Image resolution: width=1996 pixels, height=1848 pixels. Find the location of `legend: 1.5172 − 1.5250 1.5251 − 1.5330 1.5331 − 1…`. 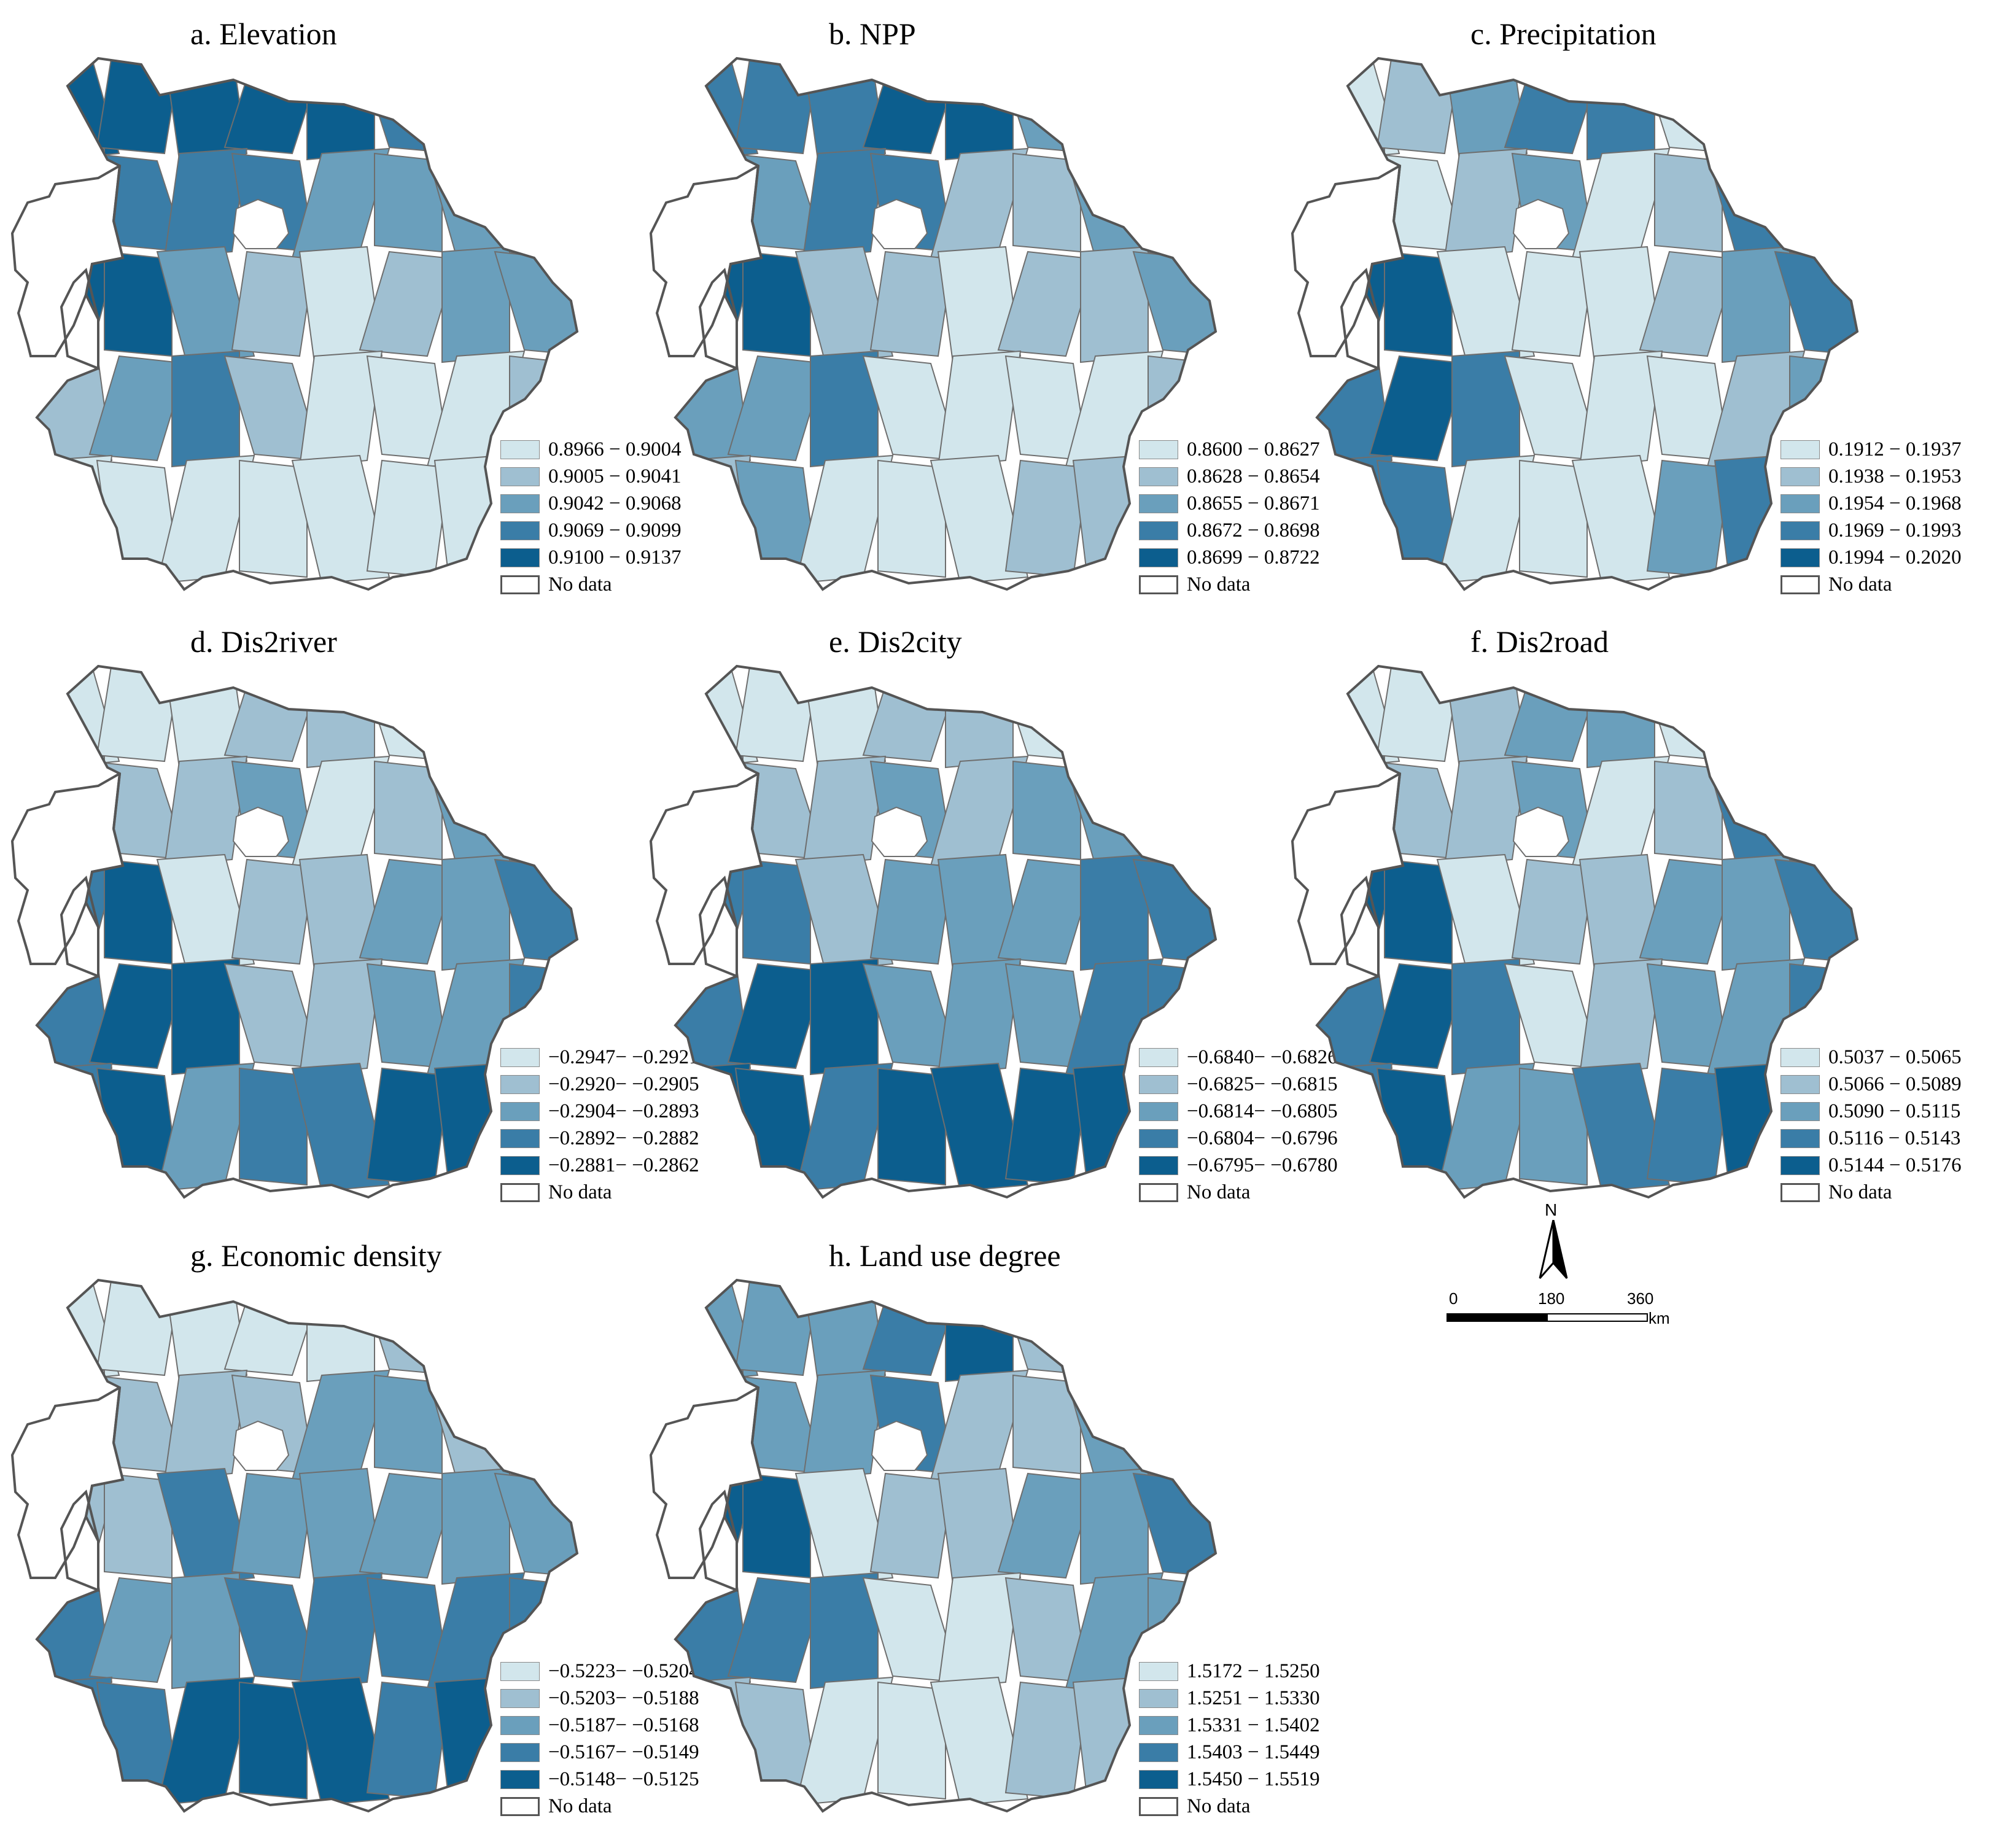

legend: 1.5172 − 1.5250 1.5251 − 1.5330 1.5331 − 1… is located at coordinates (1229, 1739).